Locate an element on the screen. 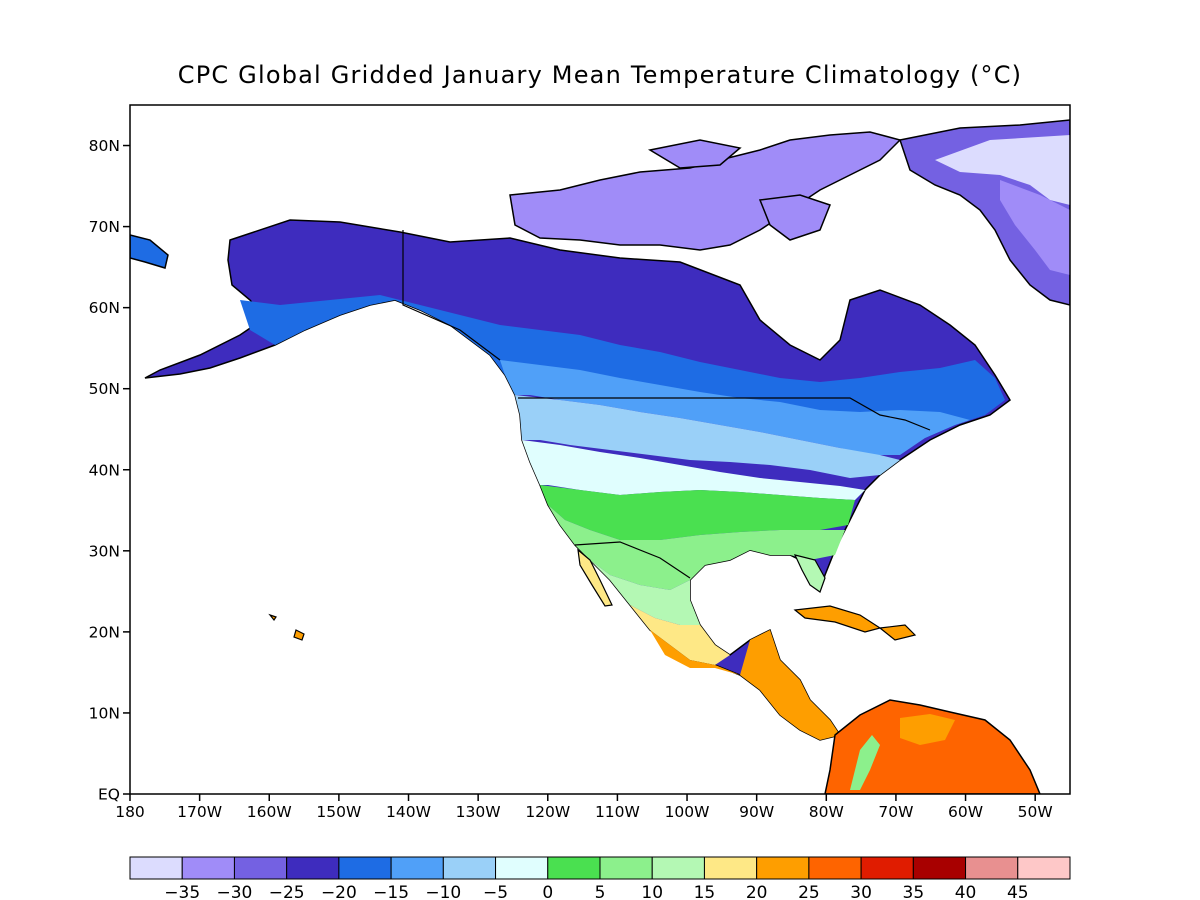 The image size is (1200, 900). band-minus10 is located at coordinates (707, 436).